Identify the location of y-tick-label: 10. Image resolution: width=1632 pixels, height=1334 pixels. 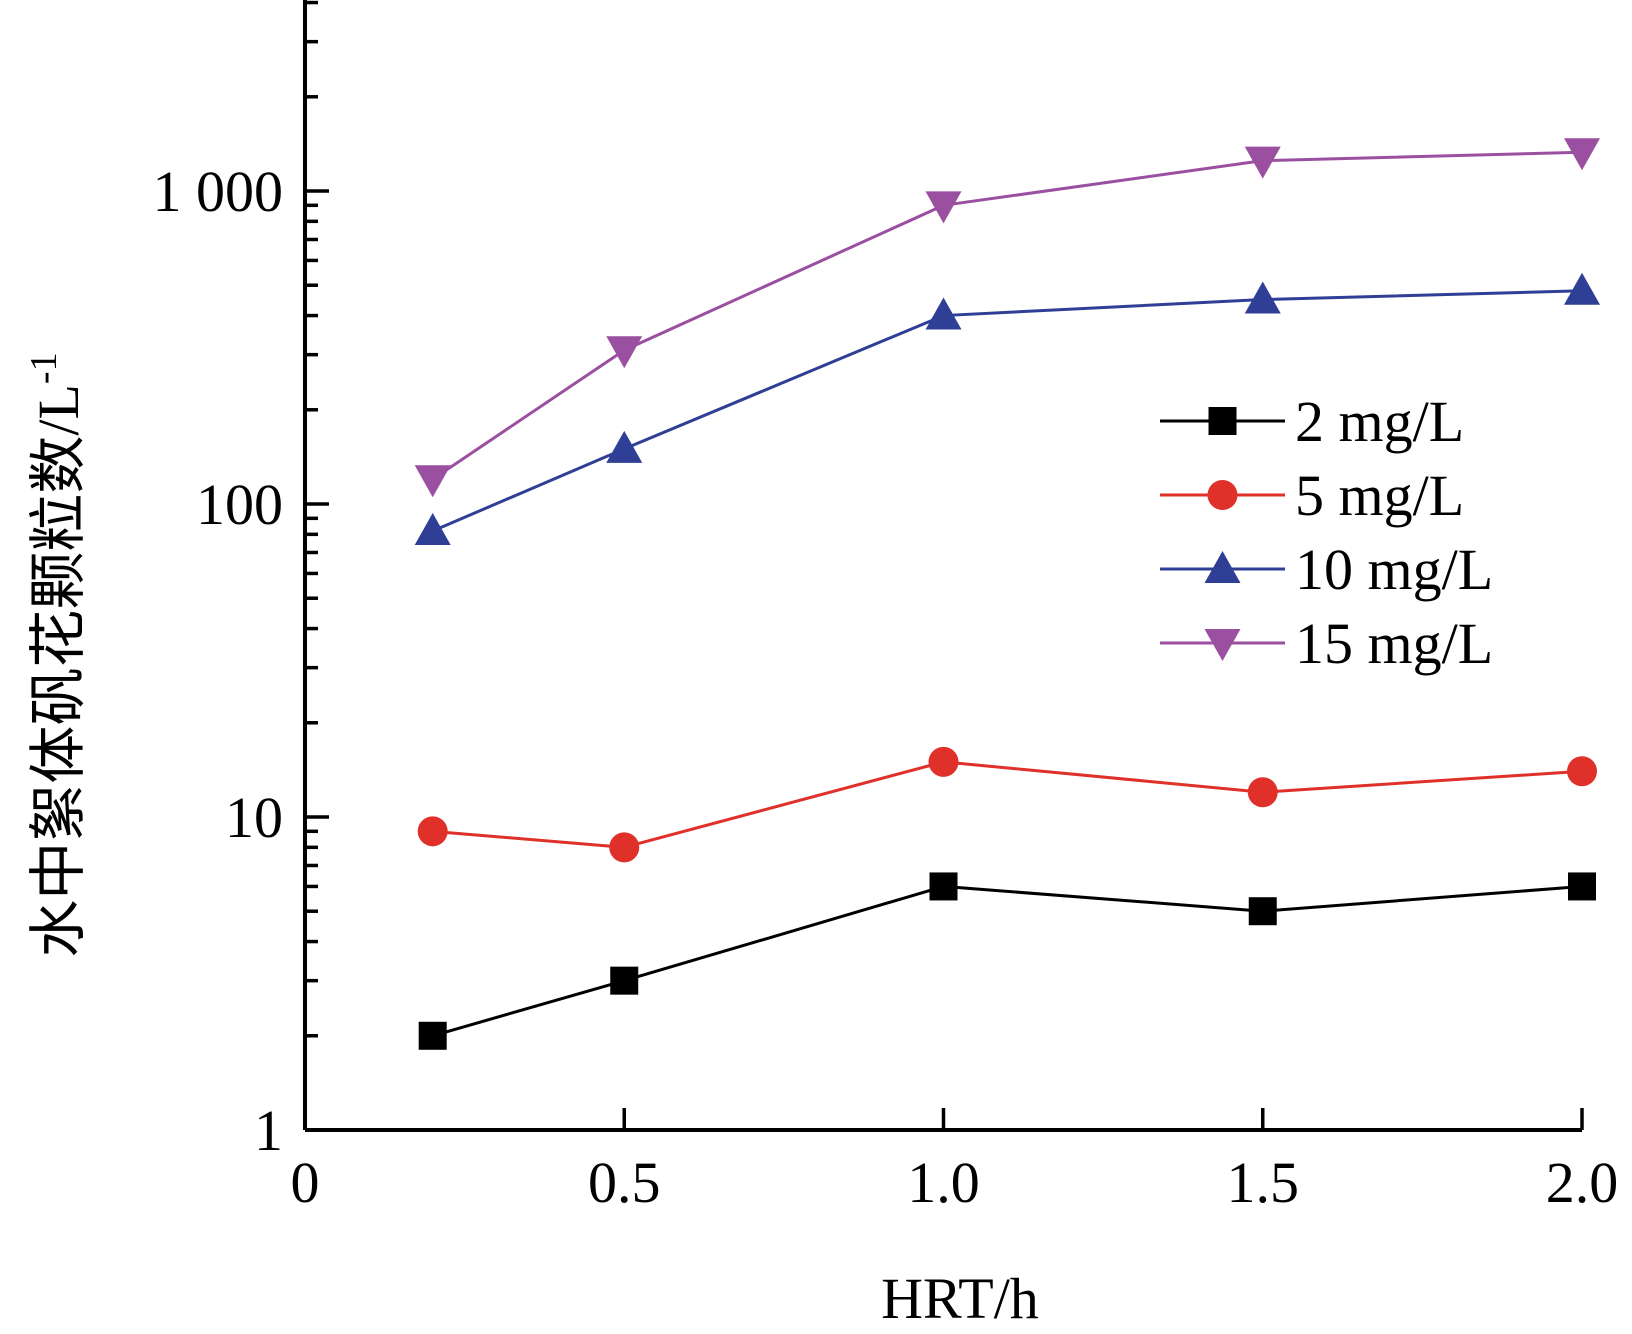
(254, 817).